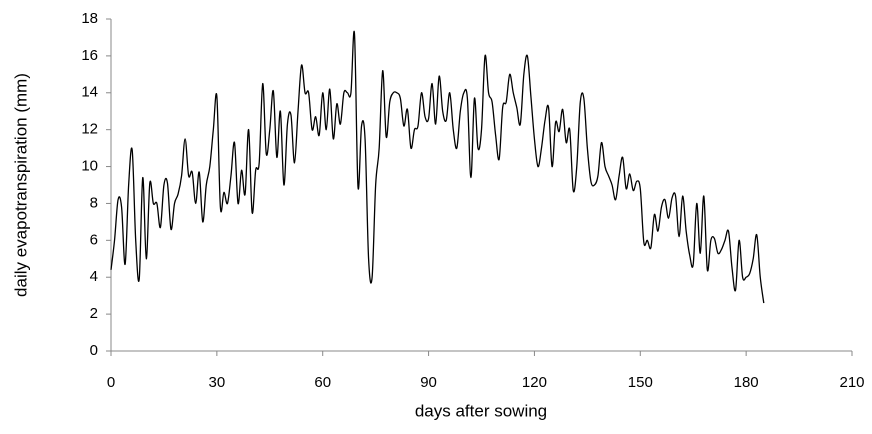  What do you see at coordinates (534, 382) in the screenshot?
I see `x-tick-label: 120` at bounding box center [534, 382].